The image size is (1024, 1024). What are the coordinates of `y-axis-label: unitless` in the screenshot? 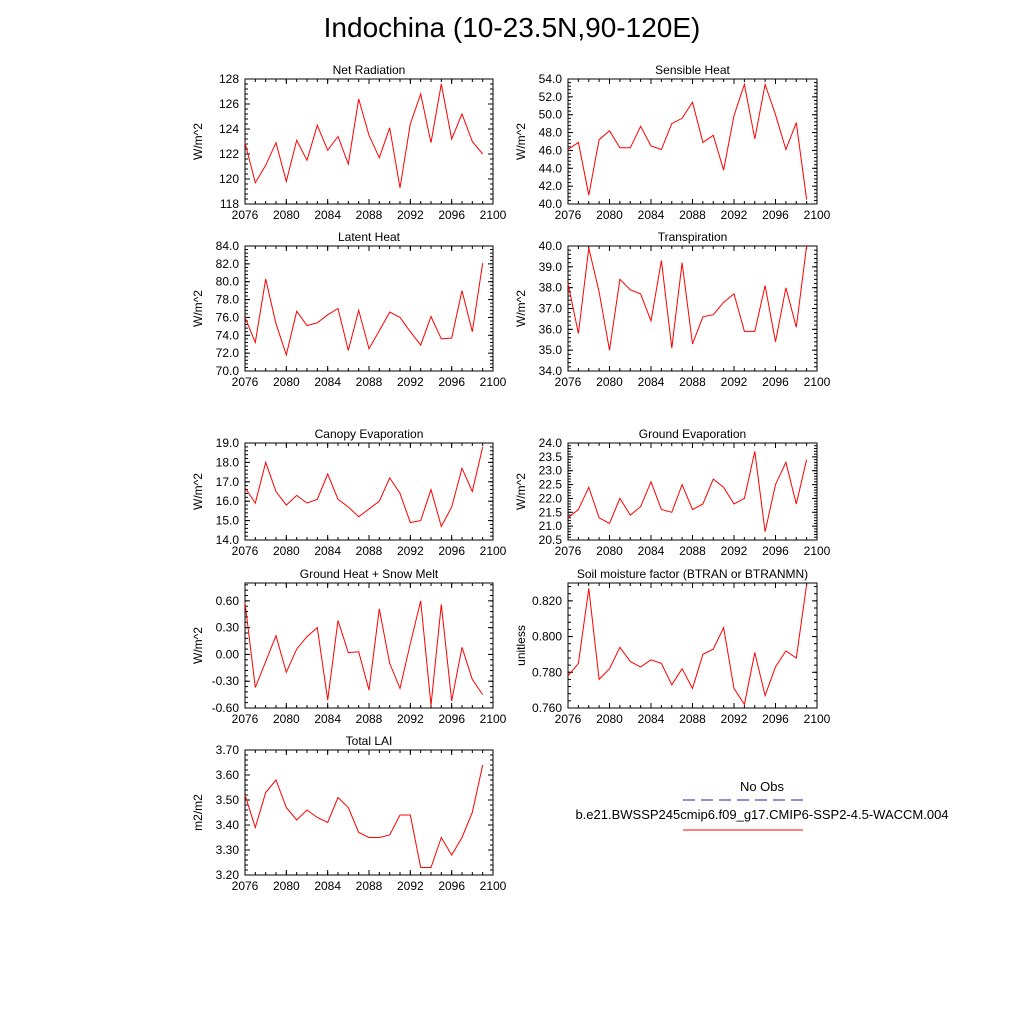 It's located at (521, 645).